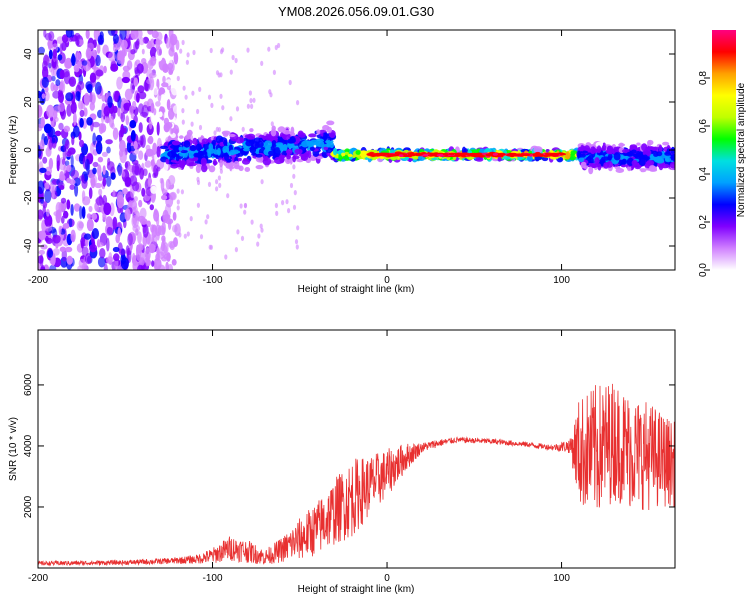  What do you see at coordinates (387, 578) in the screenshot?
I see `x-tick-label: 0` at bounding box center [387, 578].